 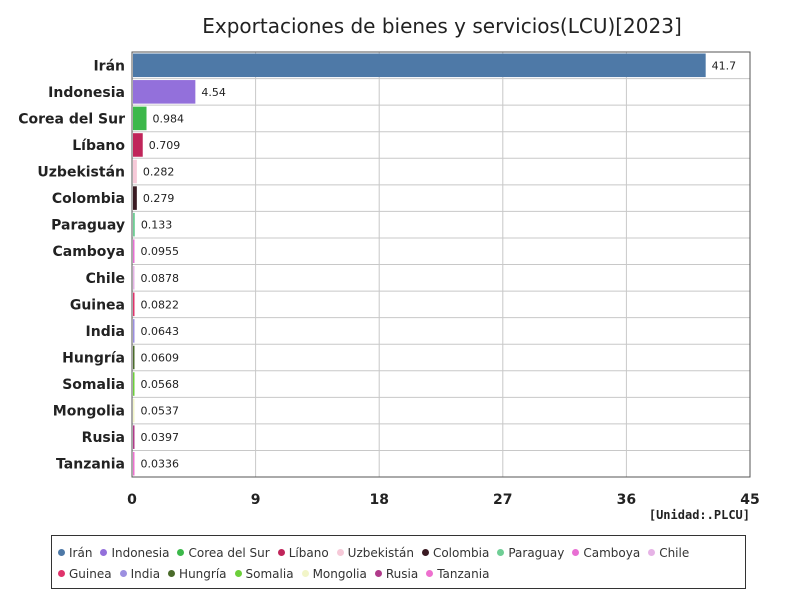 I want to click on value-label-indonesia: 4.54, so click(x=213, y=92).